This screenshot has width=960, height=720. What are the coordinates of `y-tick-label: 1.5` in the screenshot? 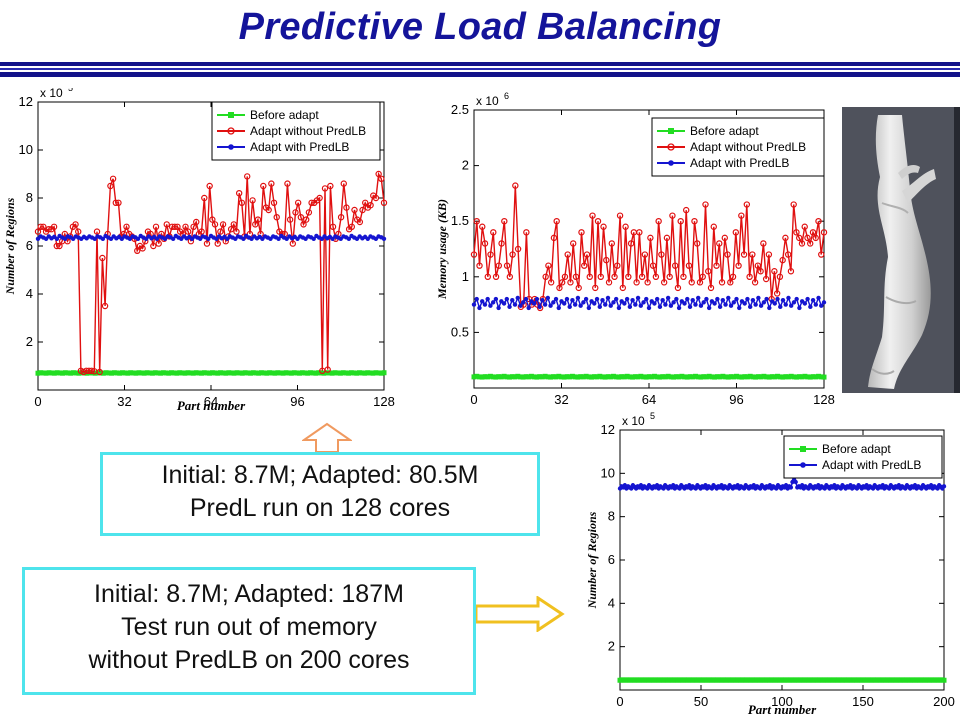 It's located at (460, 220).